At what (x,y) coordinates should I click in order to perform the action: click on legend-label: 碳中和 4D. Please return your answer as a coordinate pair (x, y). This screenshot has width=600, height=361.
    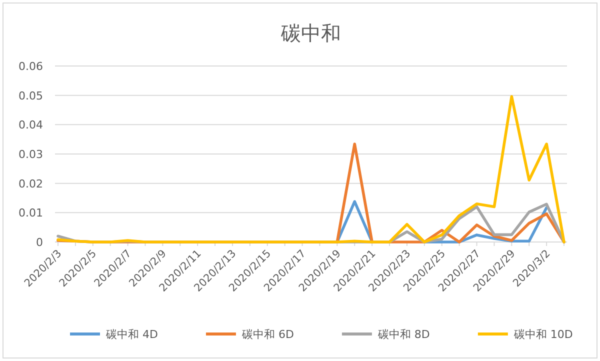
    Looking at the image, I should click on (131, 334).